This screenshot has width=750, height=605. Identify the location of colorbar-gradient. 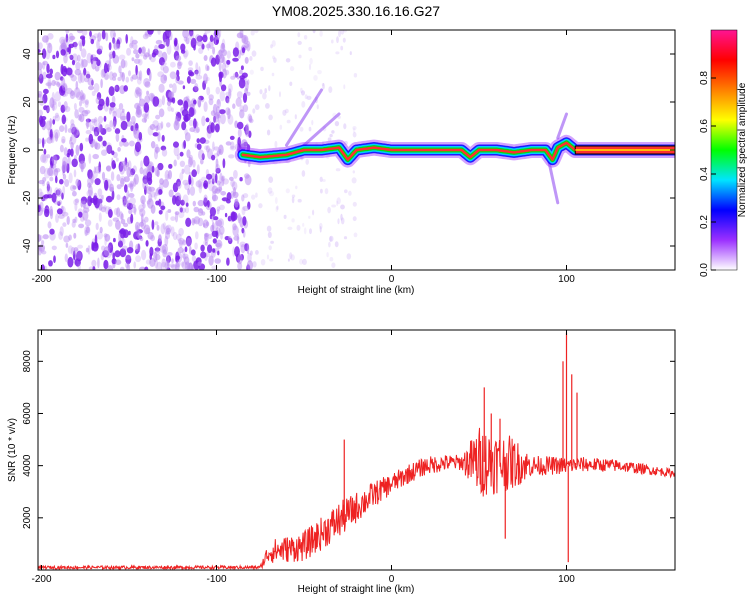
(724, 150).